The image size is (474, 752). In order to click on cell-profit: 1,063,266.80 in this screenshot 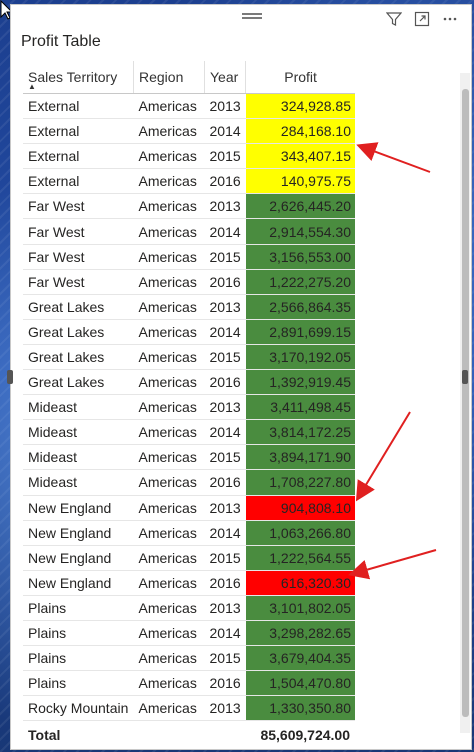, I will do `click(300, 533)`.